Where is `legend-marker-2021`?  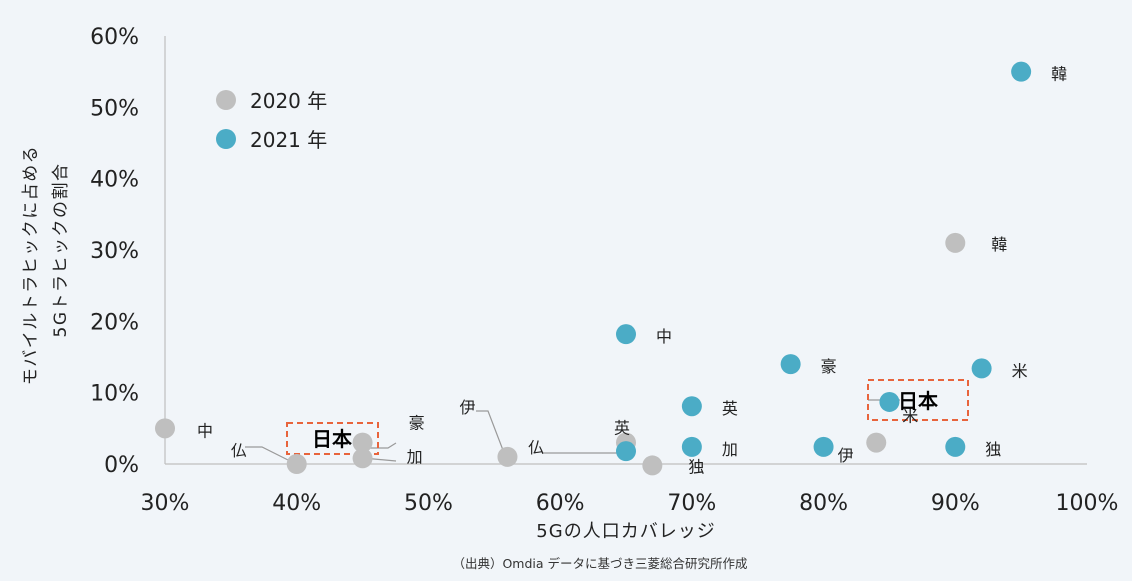 legend-marker-2021 is located at coordinates (226, 139).